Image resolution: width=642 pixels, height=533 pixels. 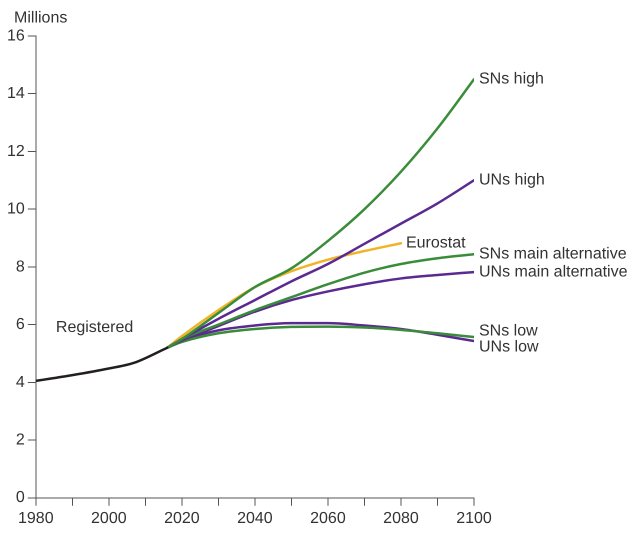 I want to click on series-label: UNs low, so click(x=509, y=347).